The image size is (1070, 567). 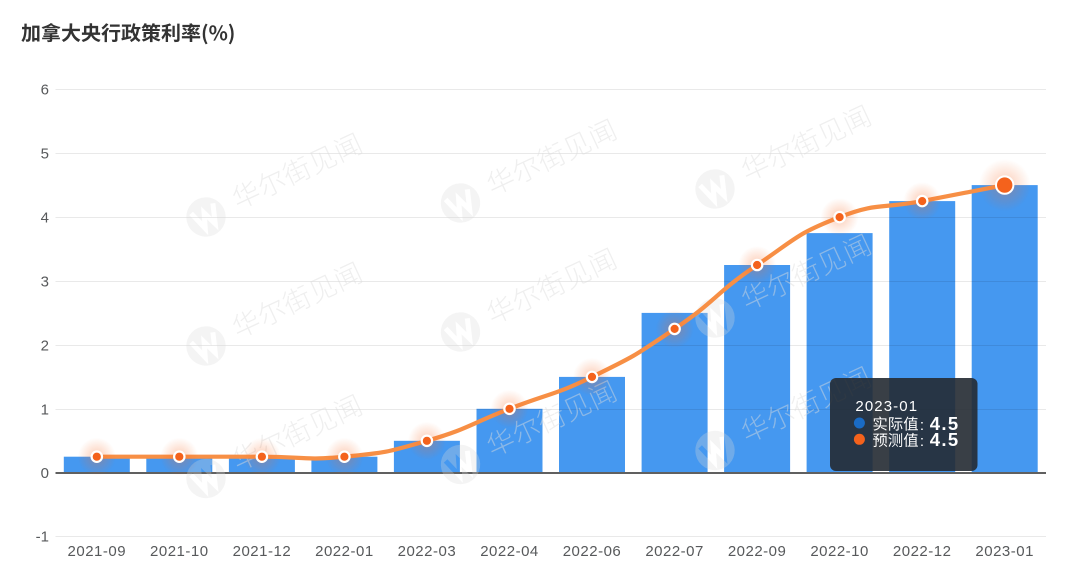 I want to click on svg-text: -1, so click(x=42, y=536).